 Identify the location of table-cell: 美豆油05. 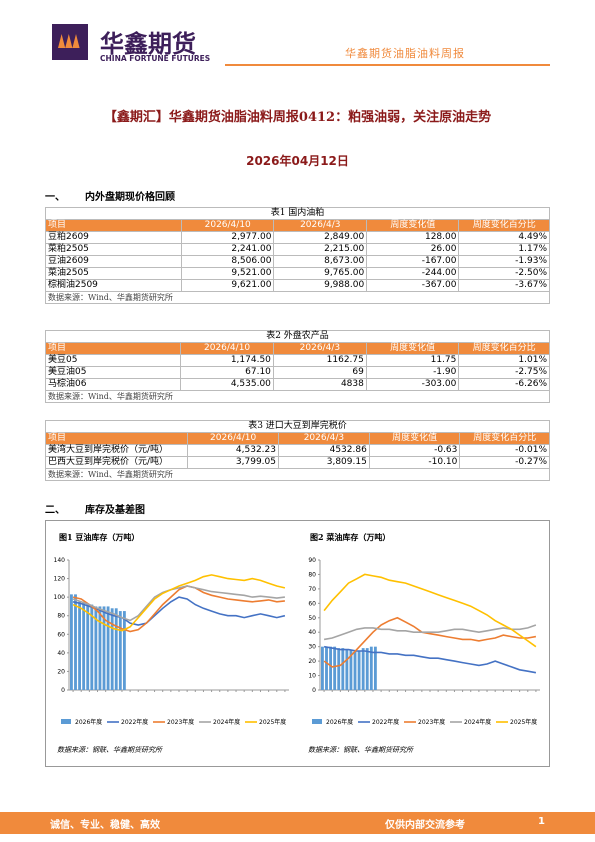
(113, 372).